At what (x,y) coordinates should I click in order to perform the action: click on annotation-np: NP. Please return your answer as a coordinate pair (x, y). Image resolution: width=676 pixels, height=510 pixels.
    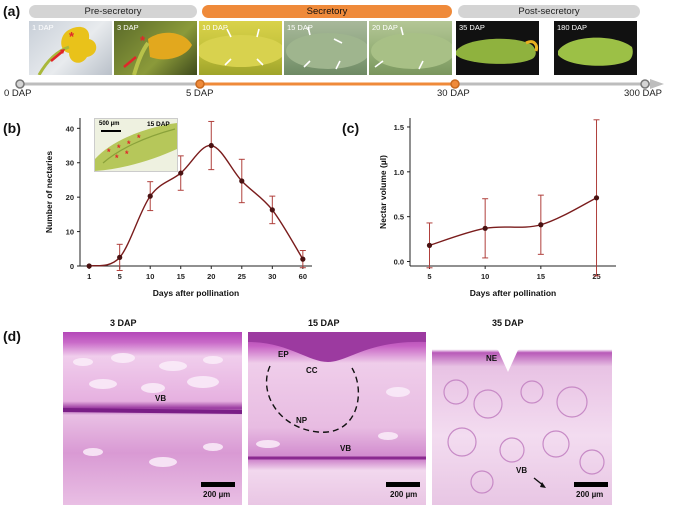
    Looking at the image, I should click on (302, 420).